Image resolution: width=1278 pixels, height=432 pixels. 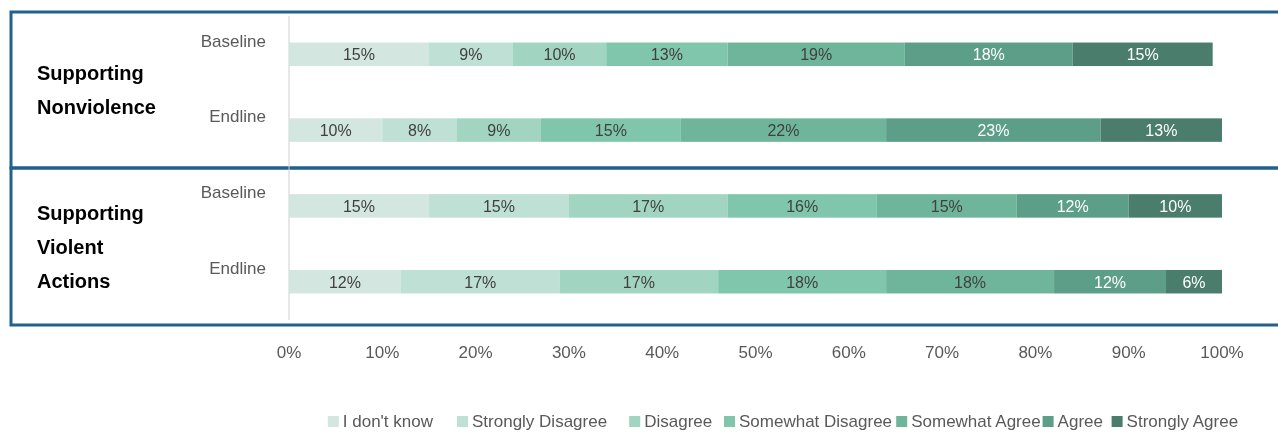 What do you see at coordinates (540, 421) in the screenshot?
I see `legend-label: Strongly Disagree` at bounding box center [540, 421].